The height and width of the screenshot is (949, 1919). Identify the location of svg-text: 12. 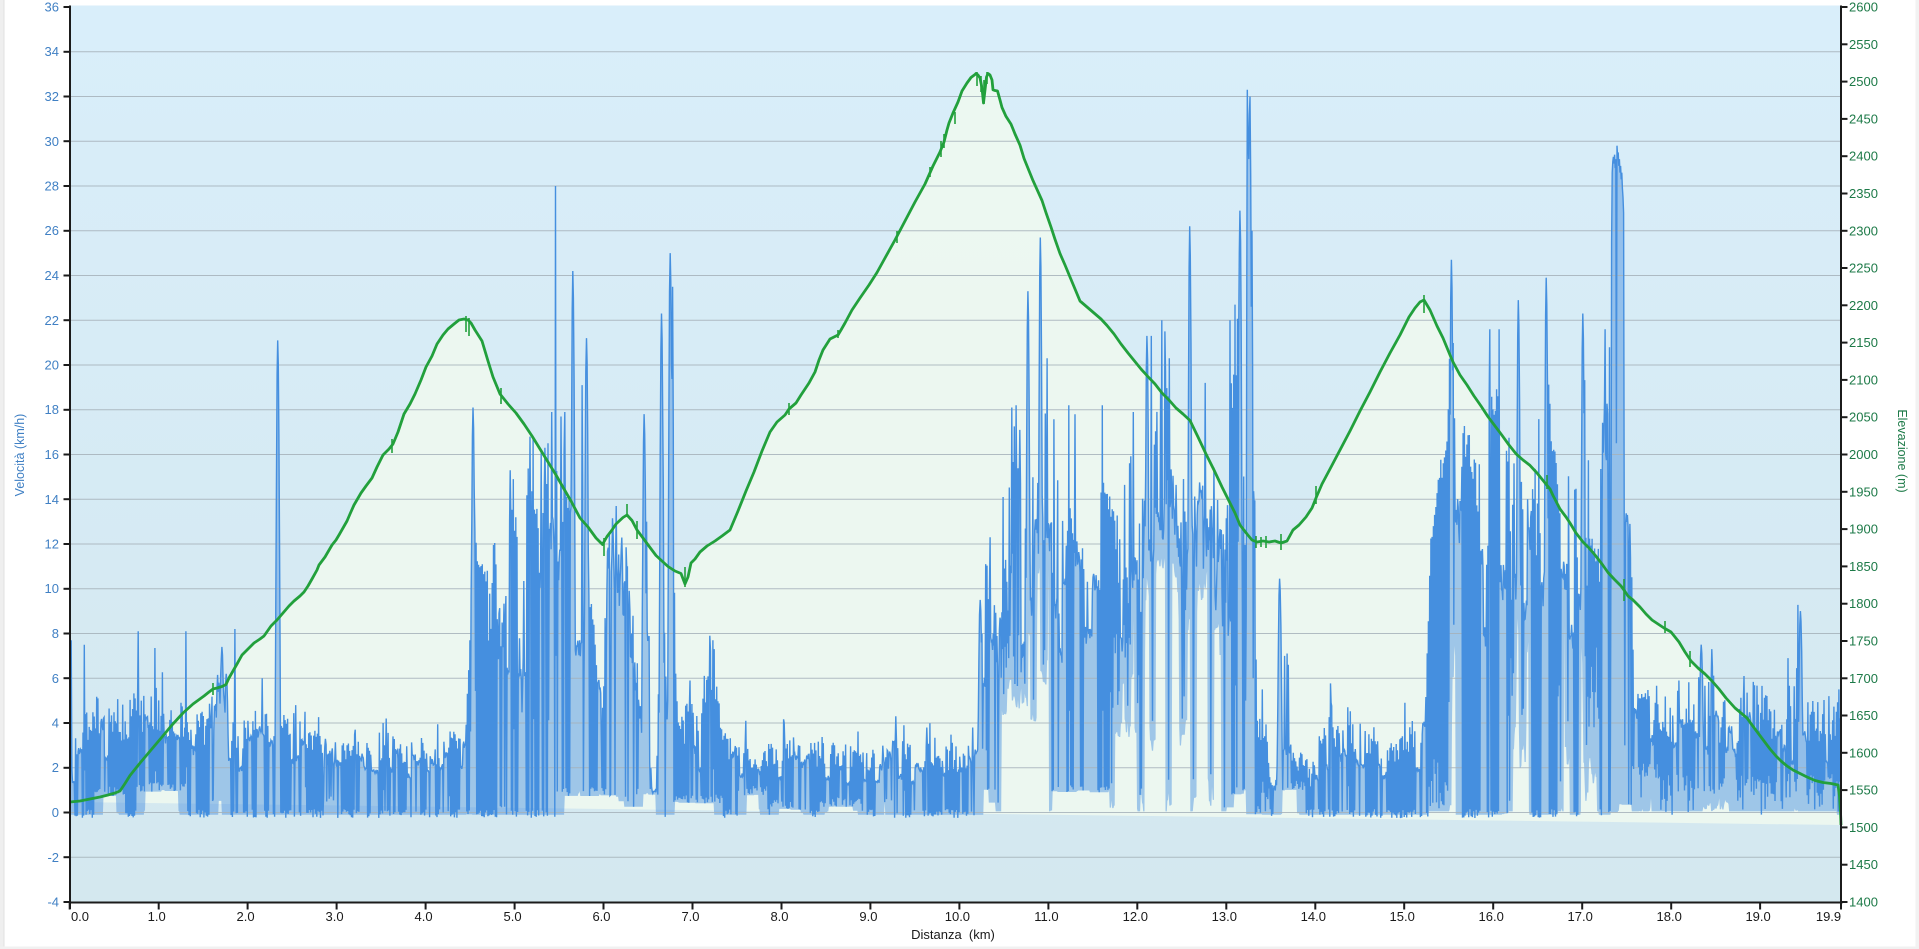
(52, 544).